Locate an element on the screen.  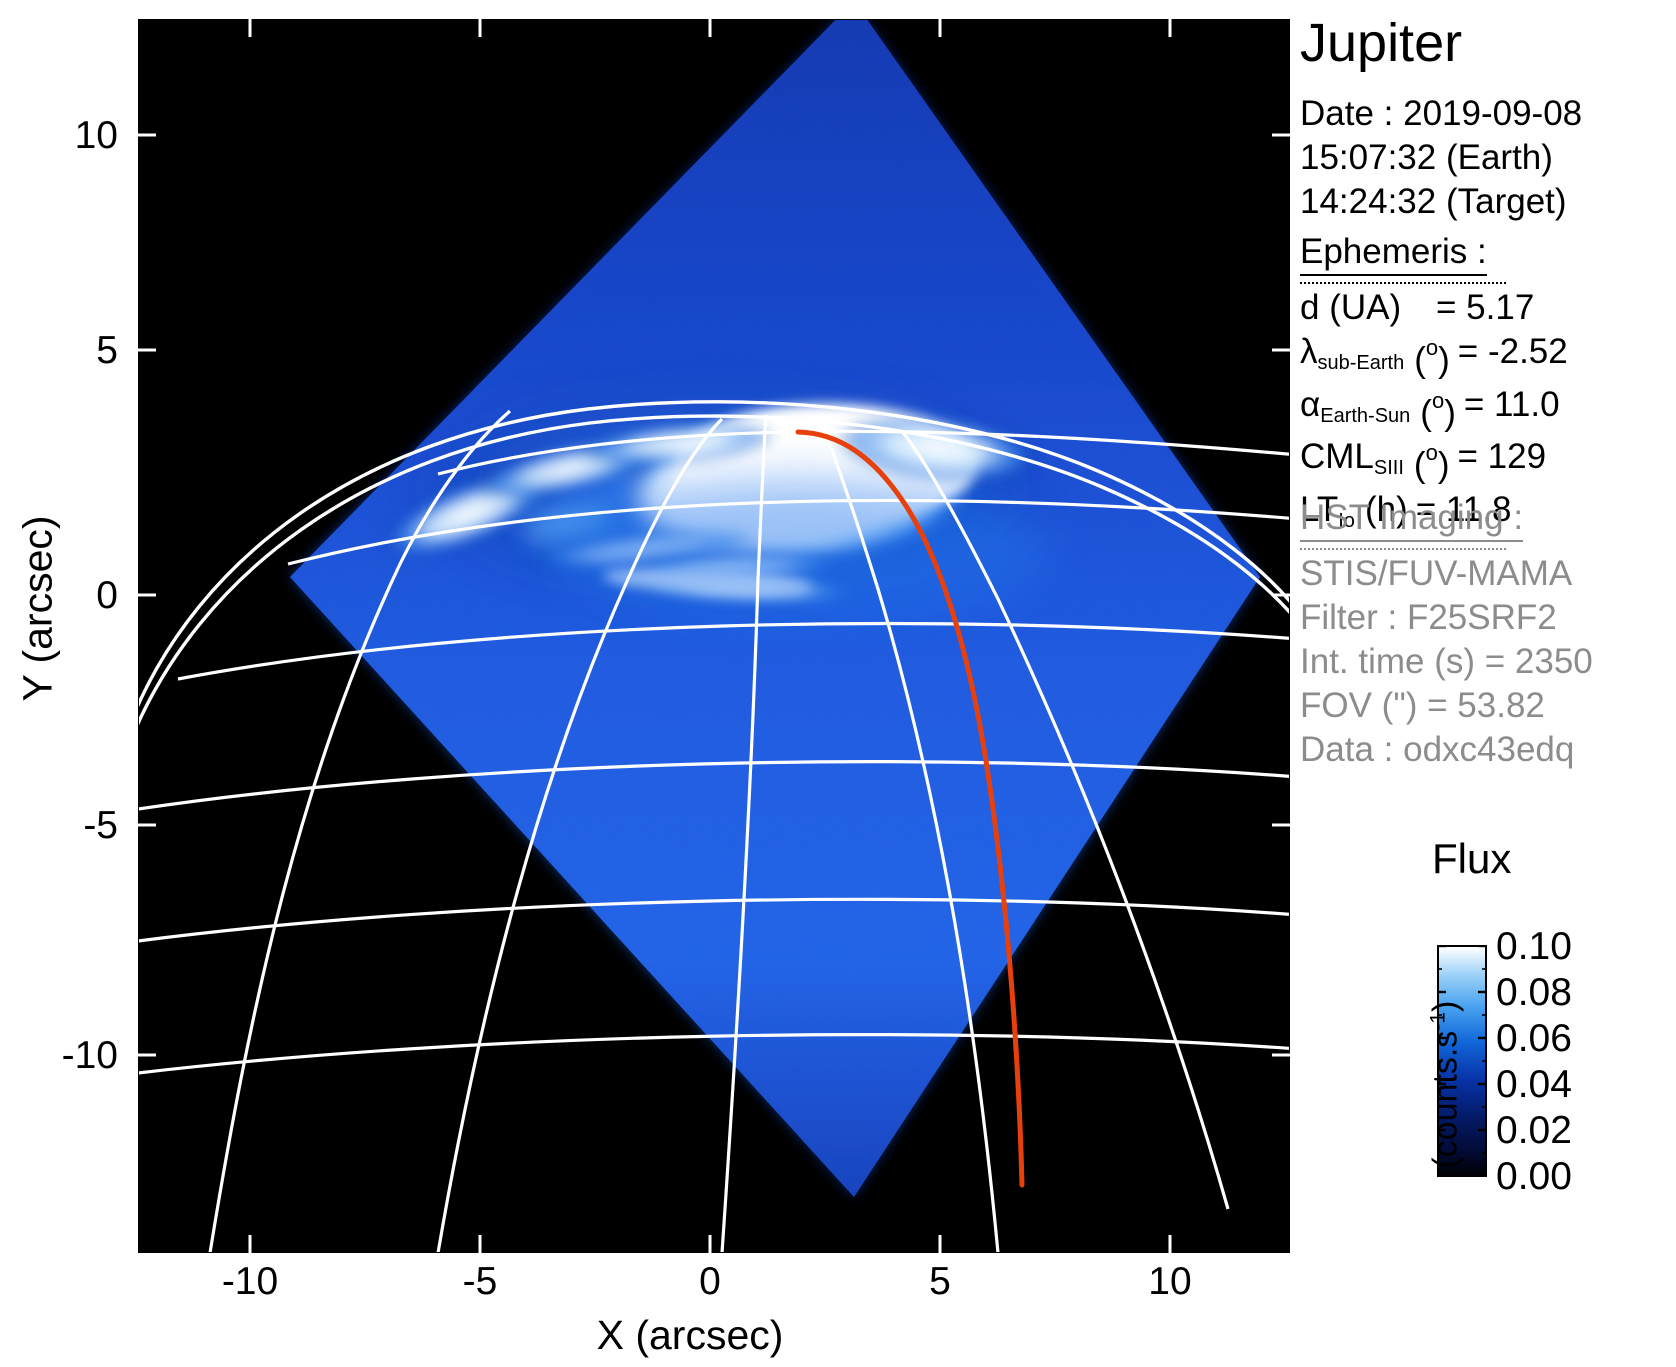
xtick-label-5: 5 is located at coordinates (940, 1281).